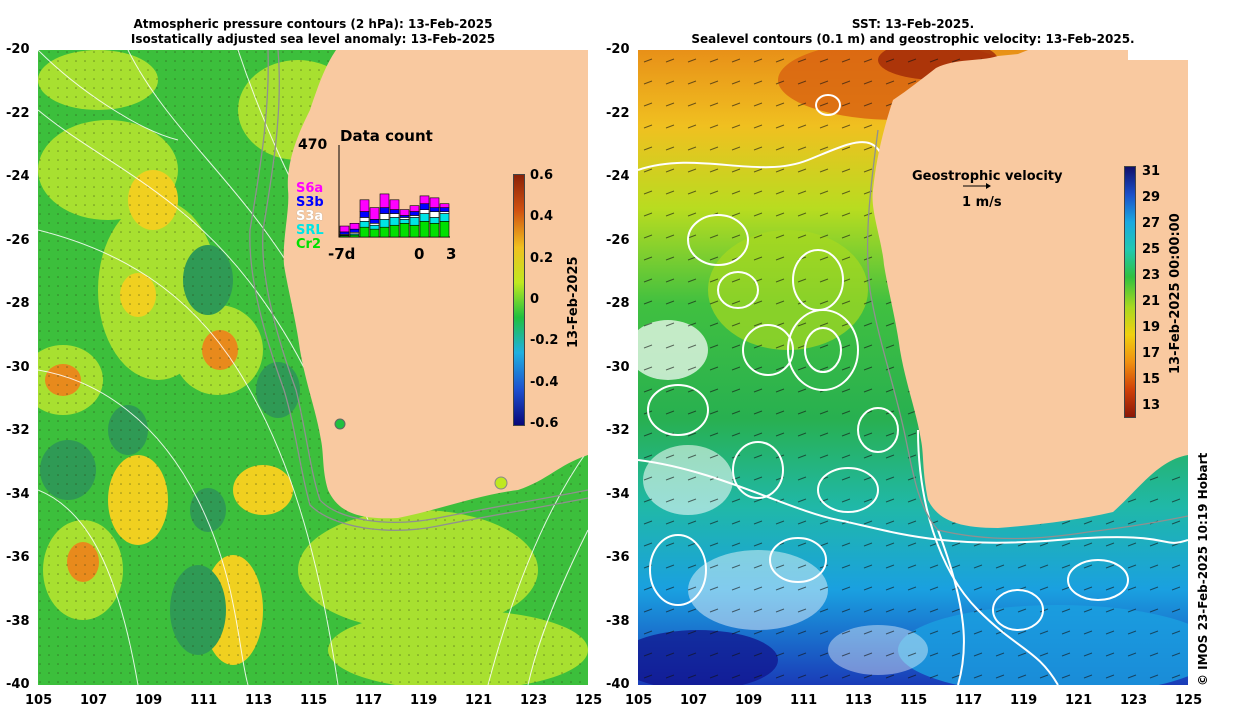 The image size is (1250, 720). I want to click on latitude-tick-label: -38, so click(618, 621).